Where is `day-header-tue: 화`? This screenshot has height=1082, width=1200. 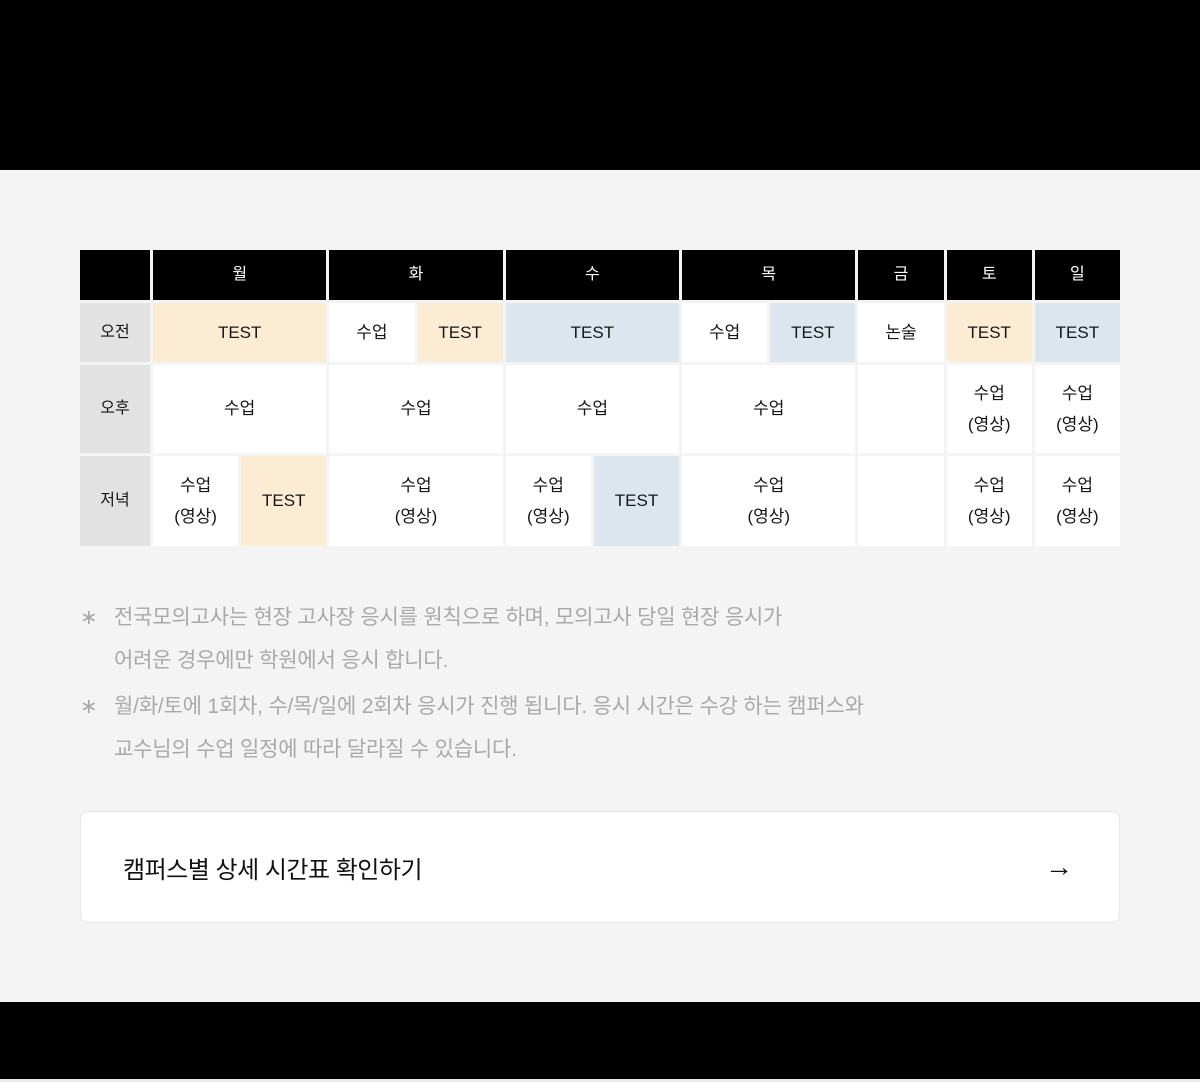
day-header-tue: 화 is located at coordinates (416, 275).